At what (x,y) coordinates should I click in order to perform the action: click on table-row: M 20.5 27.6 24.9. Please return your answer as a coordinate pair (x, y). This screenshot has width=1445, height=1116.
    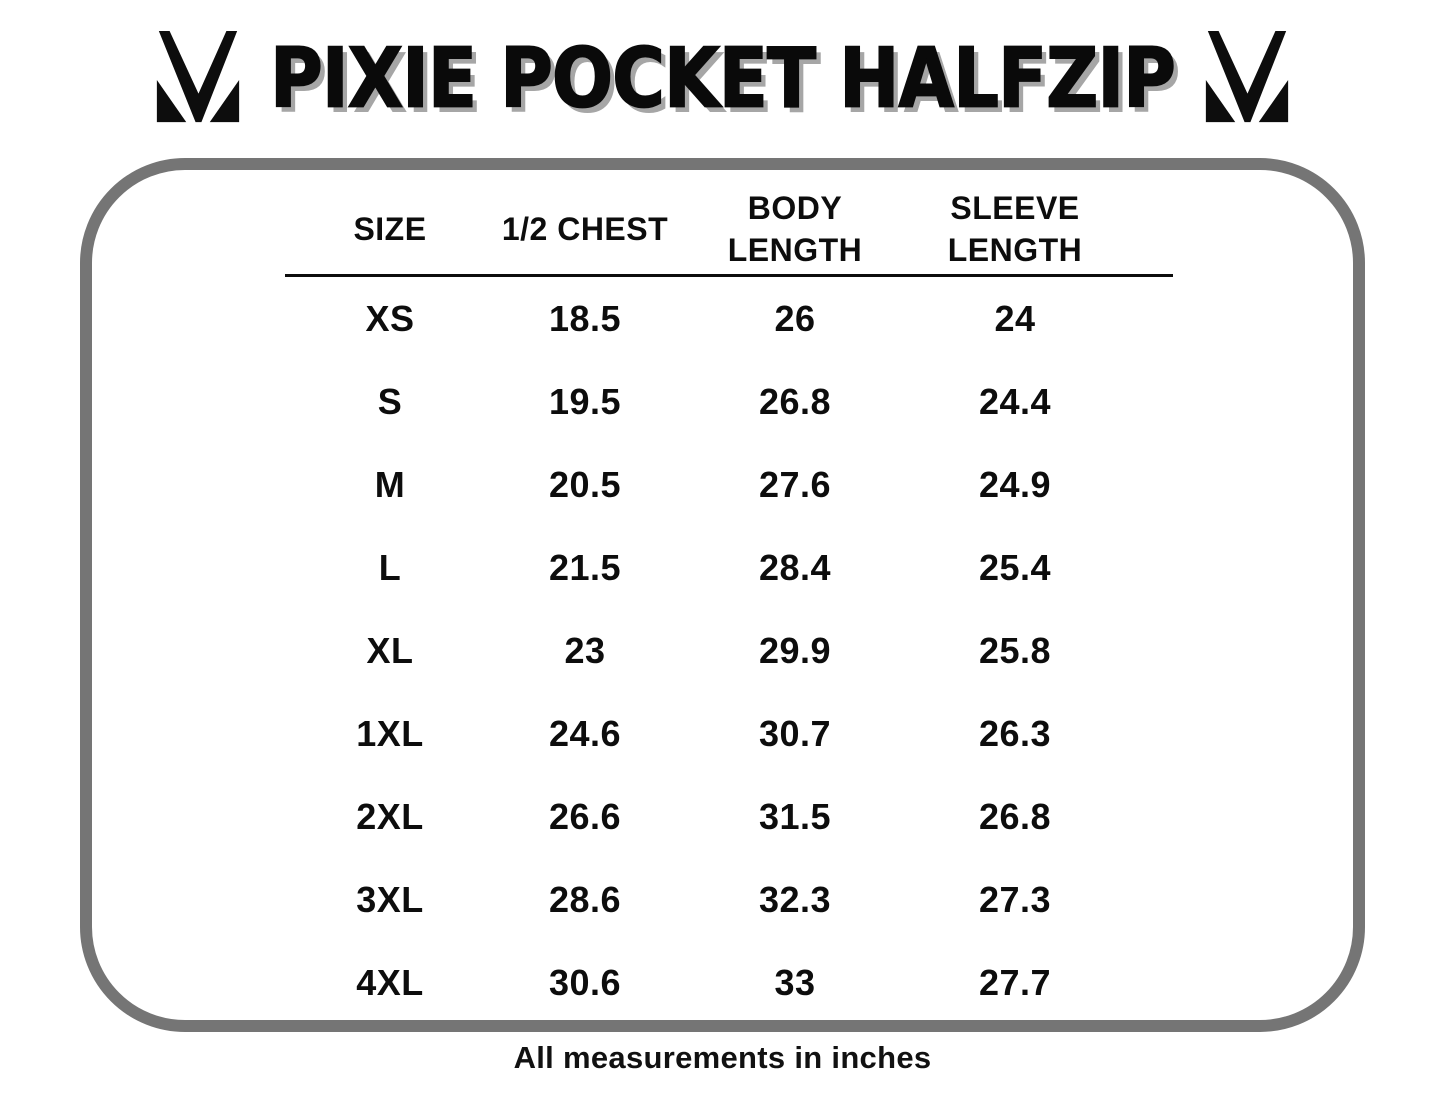
    Looking at the image, I should click on (729, 484).